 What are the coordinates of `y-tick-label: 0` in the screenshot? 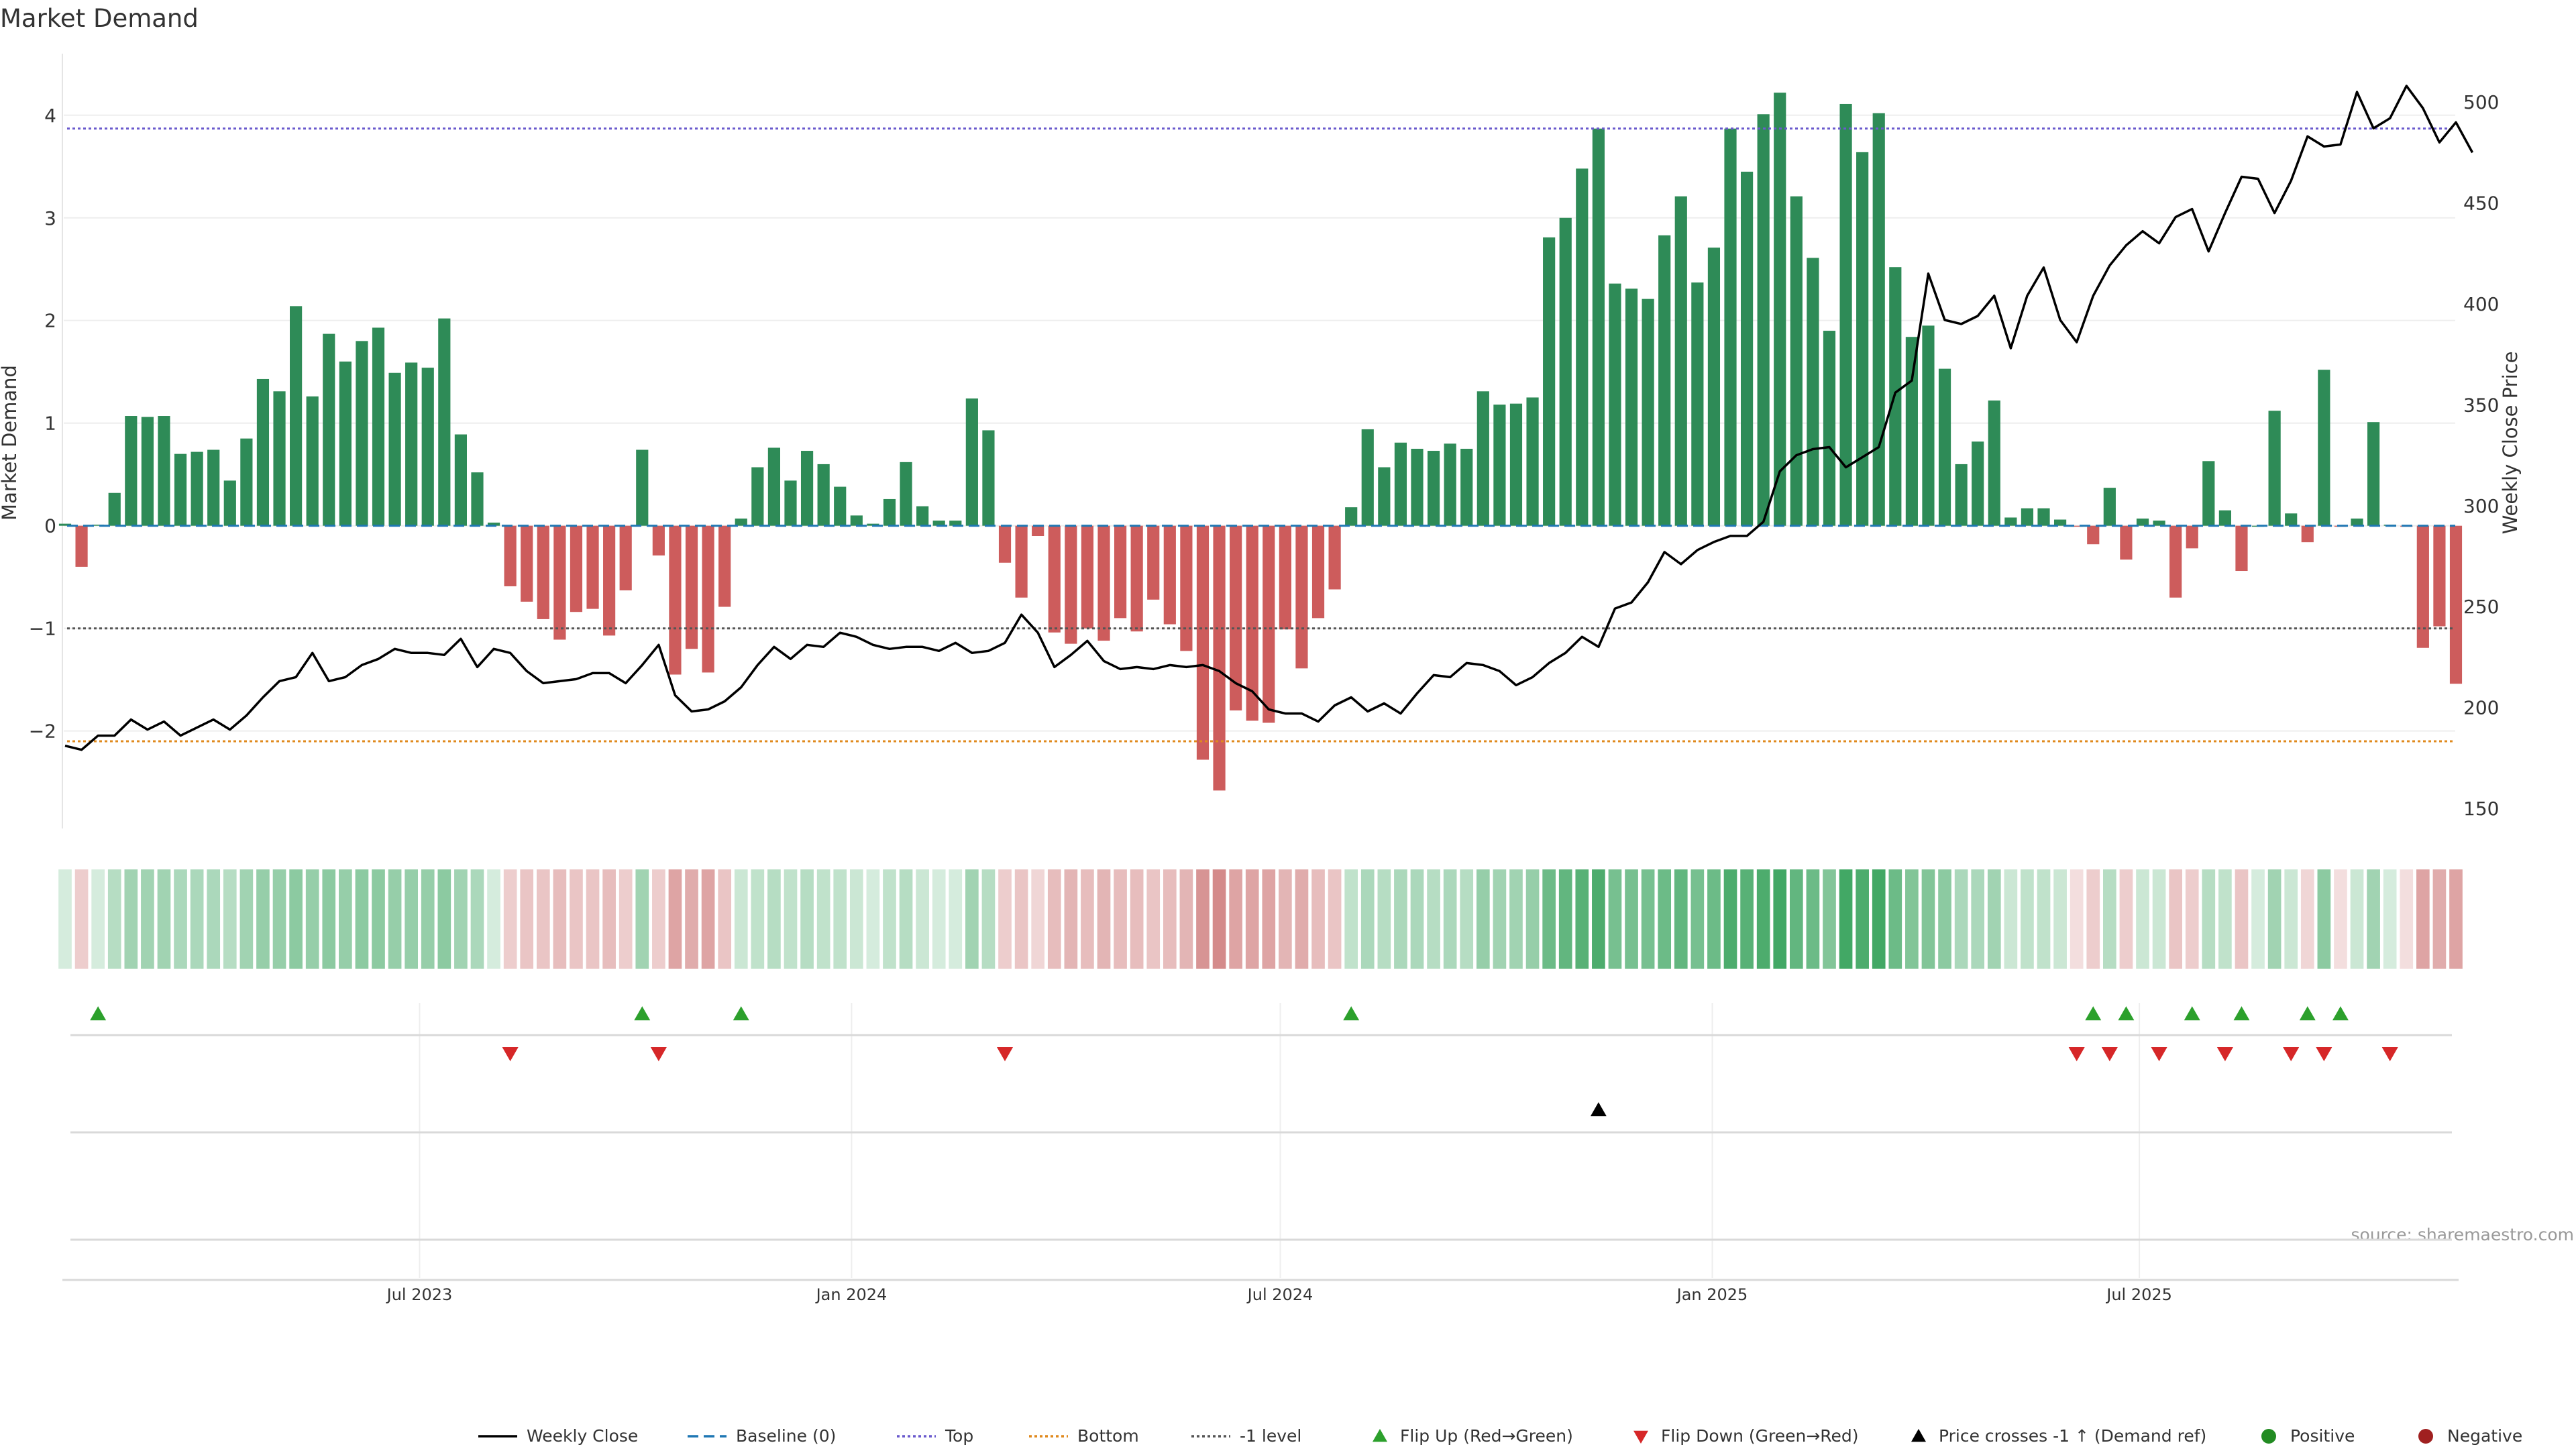 It's located at (50, 526).